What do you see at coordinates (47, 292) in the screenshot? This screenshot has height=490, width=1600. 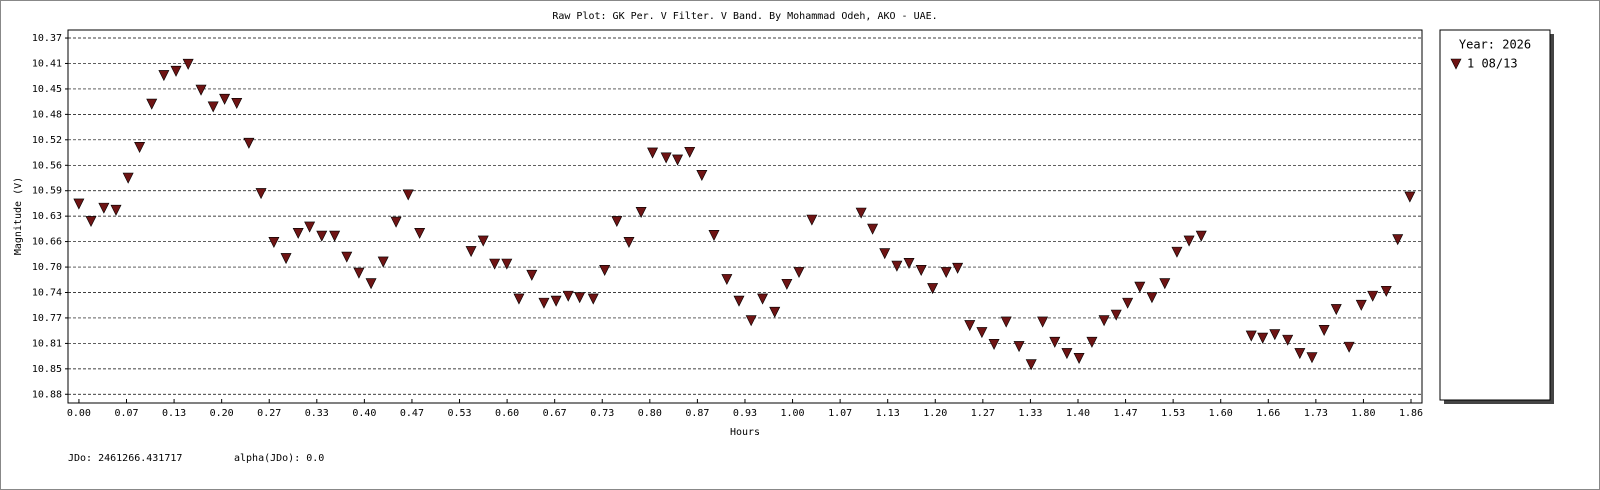 I see `y-tick-label: 10.74` at bounding box center [47, 292].